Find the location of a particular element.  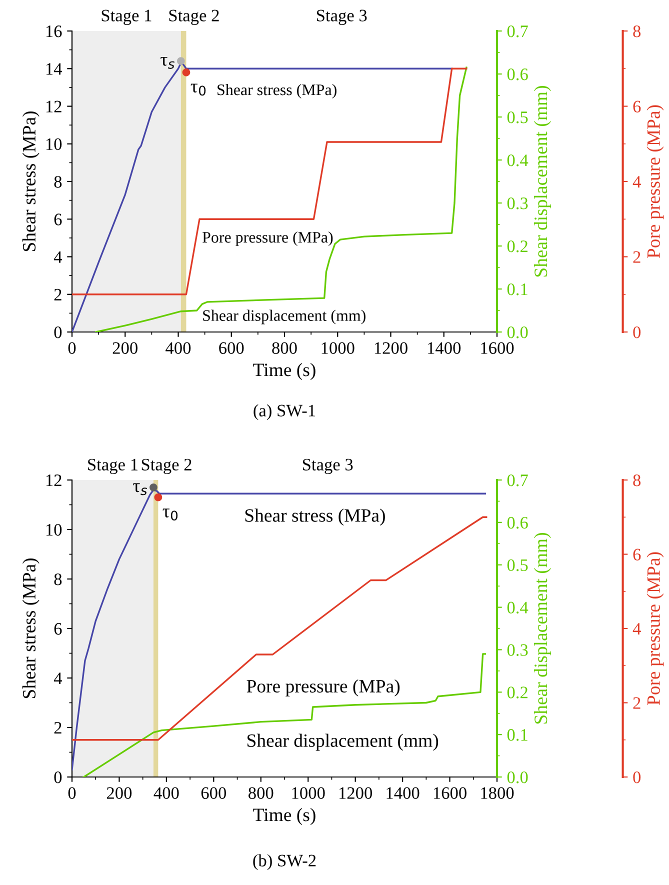

text: (a) SW-1 is located at coordinates (285, 412).